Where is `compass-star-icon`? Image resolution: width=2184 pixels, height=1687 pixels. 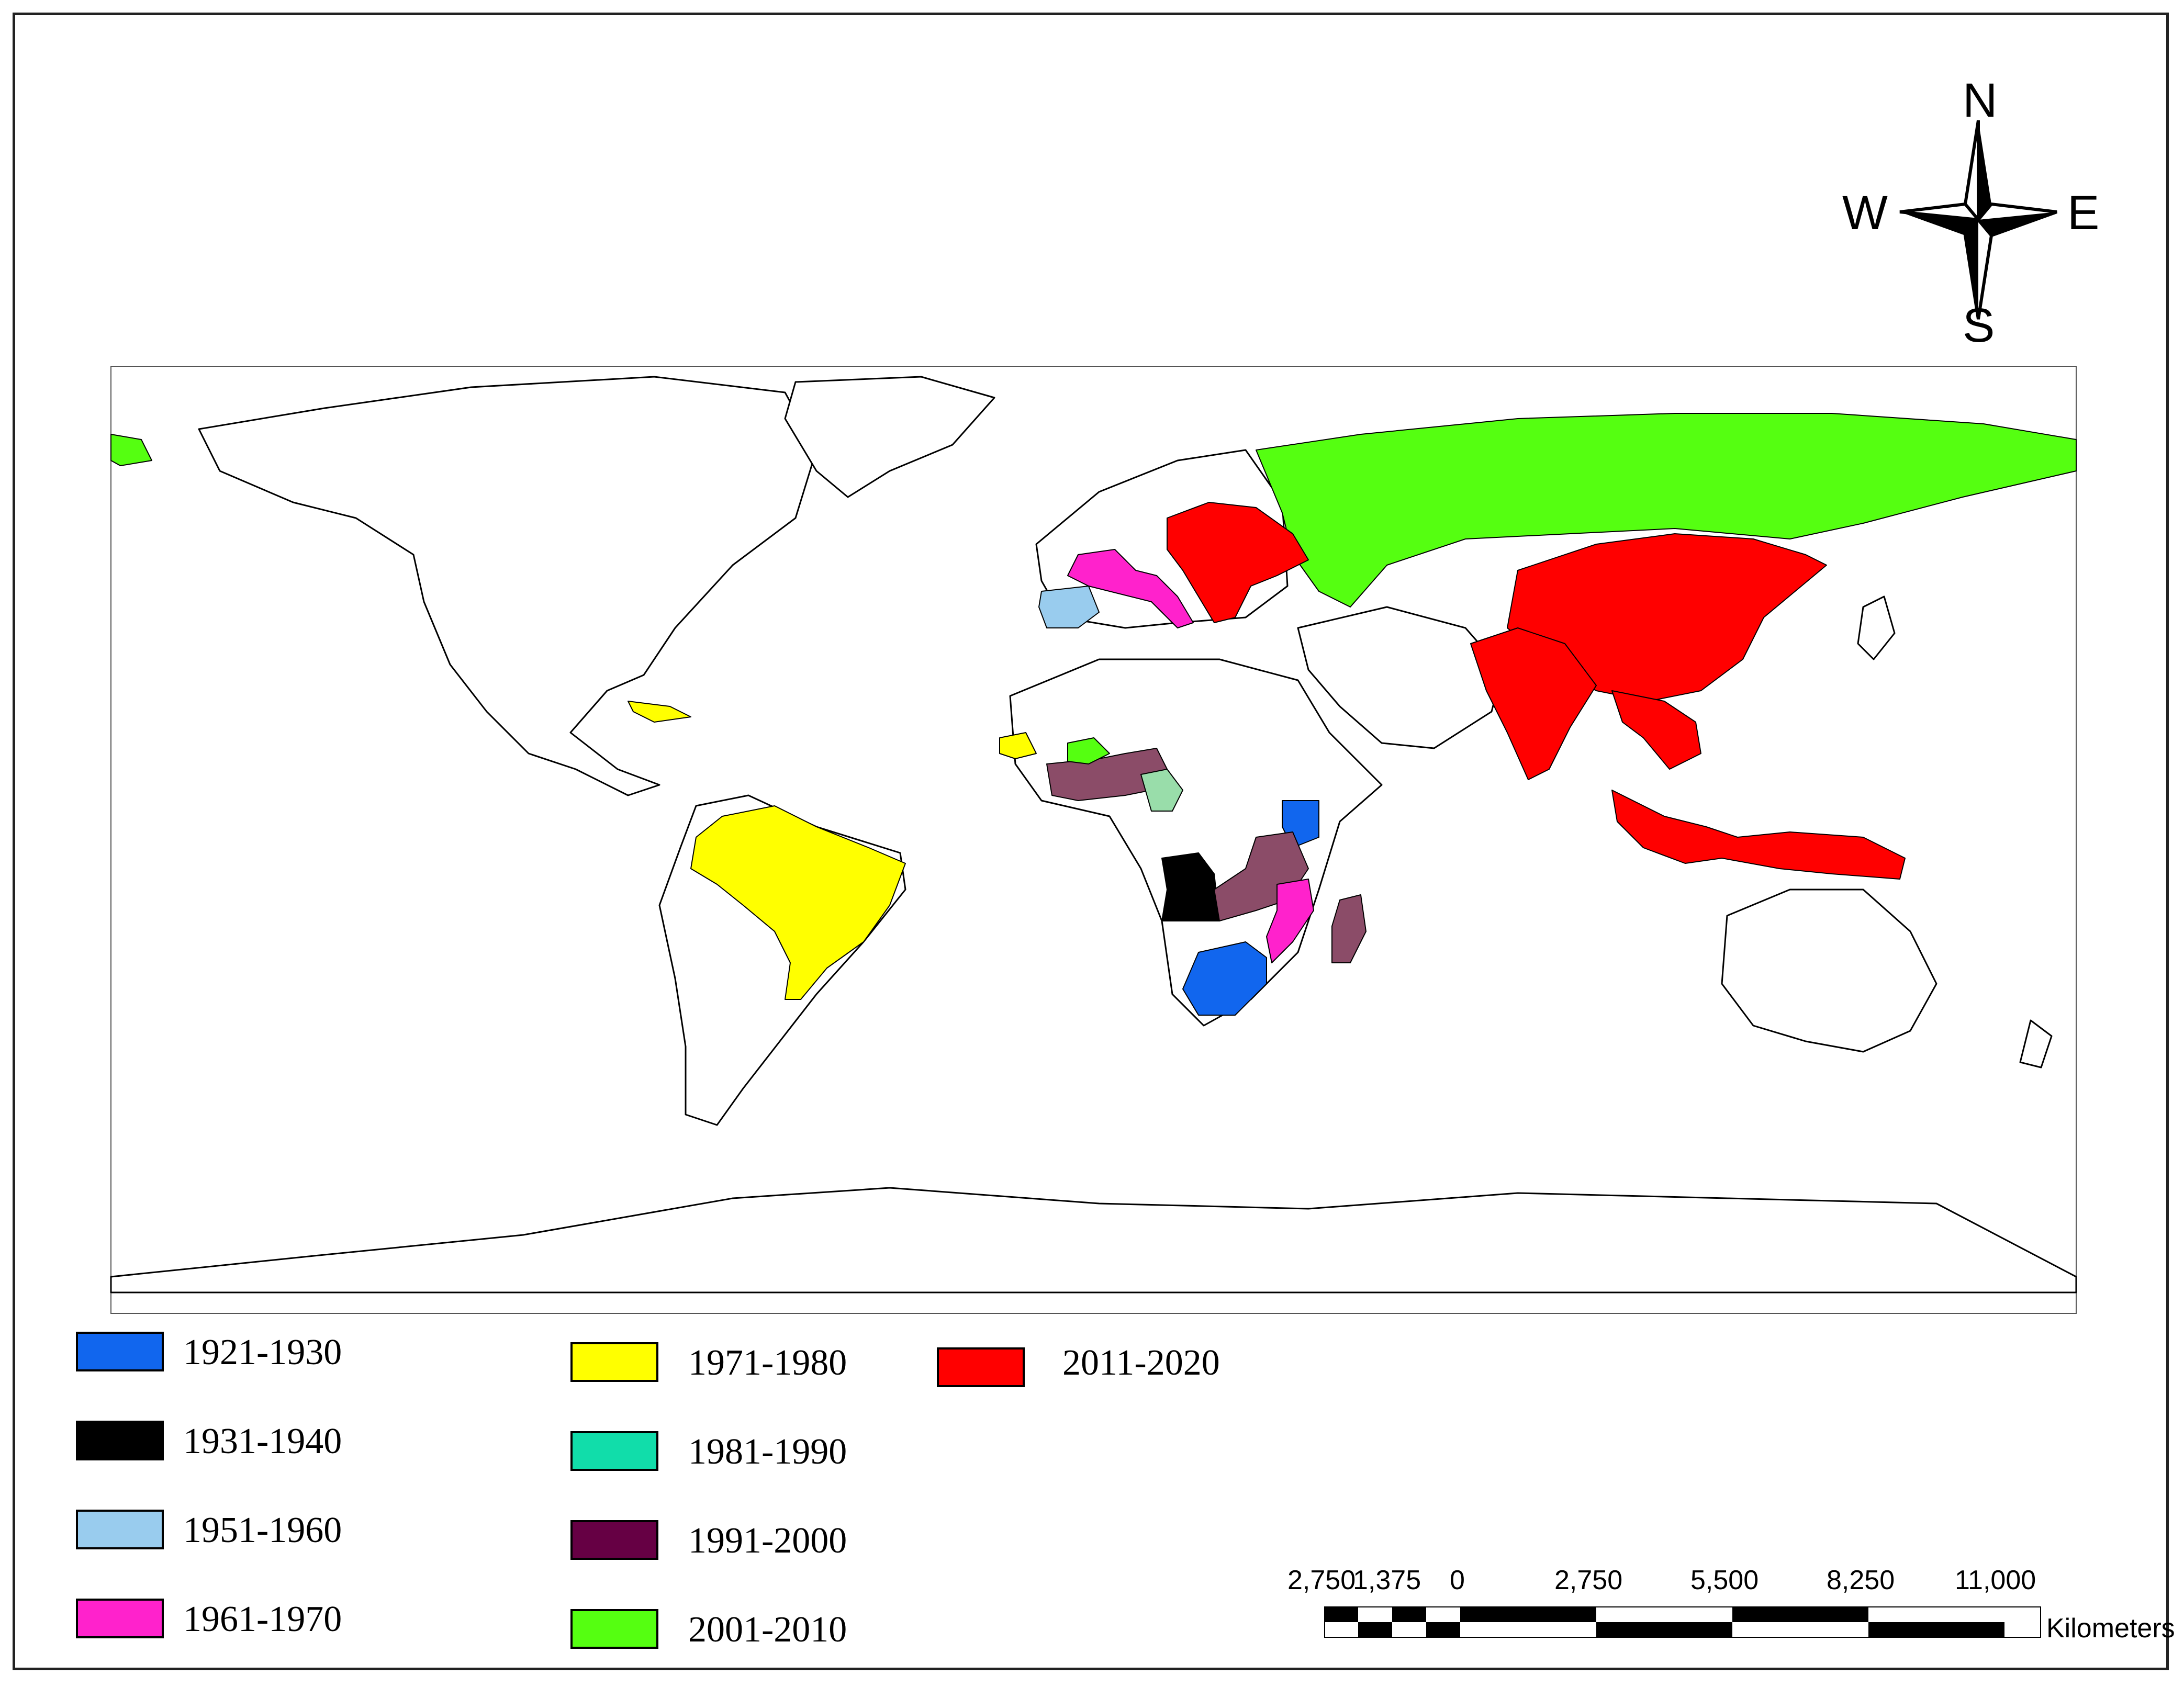
compass-star-icon is located at coordinates (1978, 220).